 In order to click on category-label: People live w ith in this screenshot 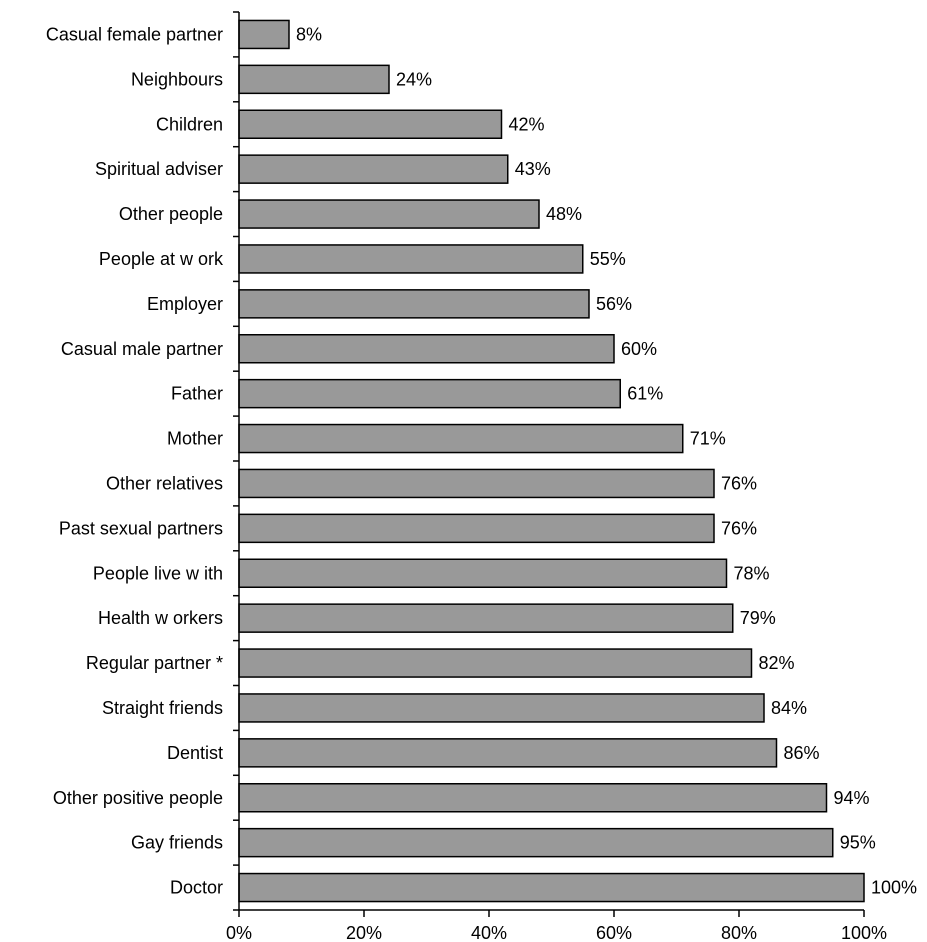, I will do `click(158, 573)`.